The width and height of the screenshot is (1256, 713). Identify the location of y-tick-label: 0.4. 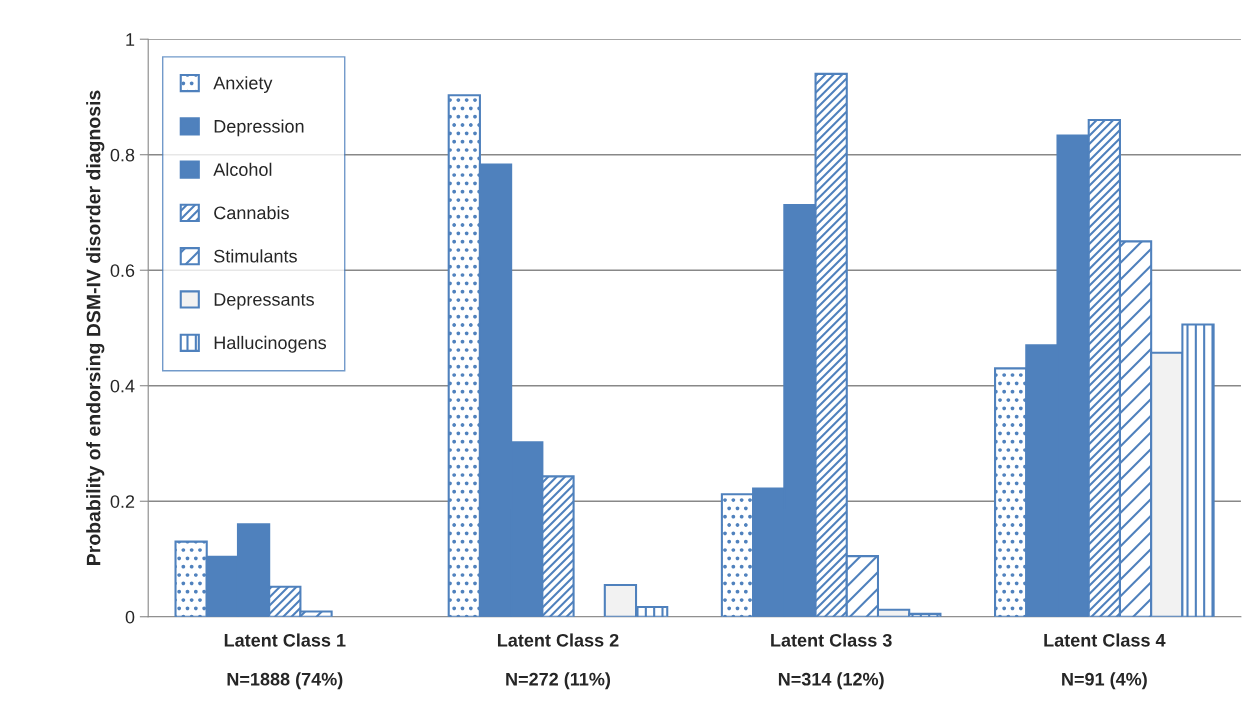
(122, 386).